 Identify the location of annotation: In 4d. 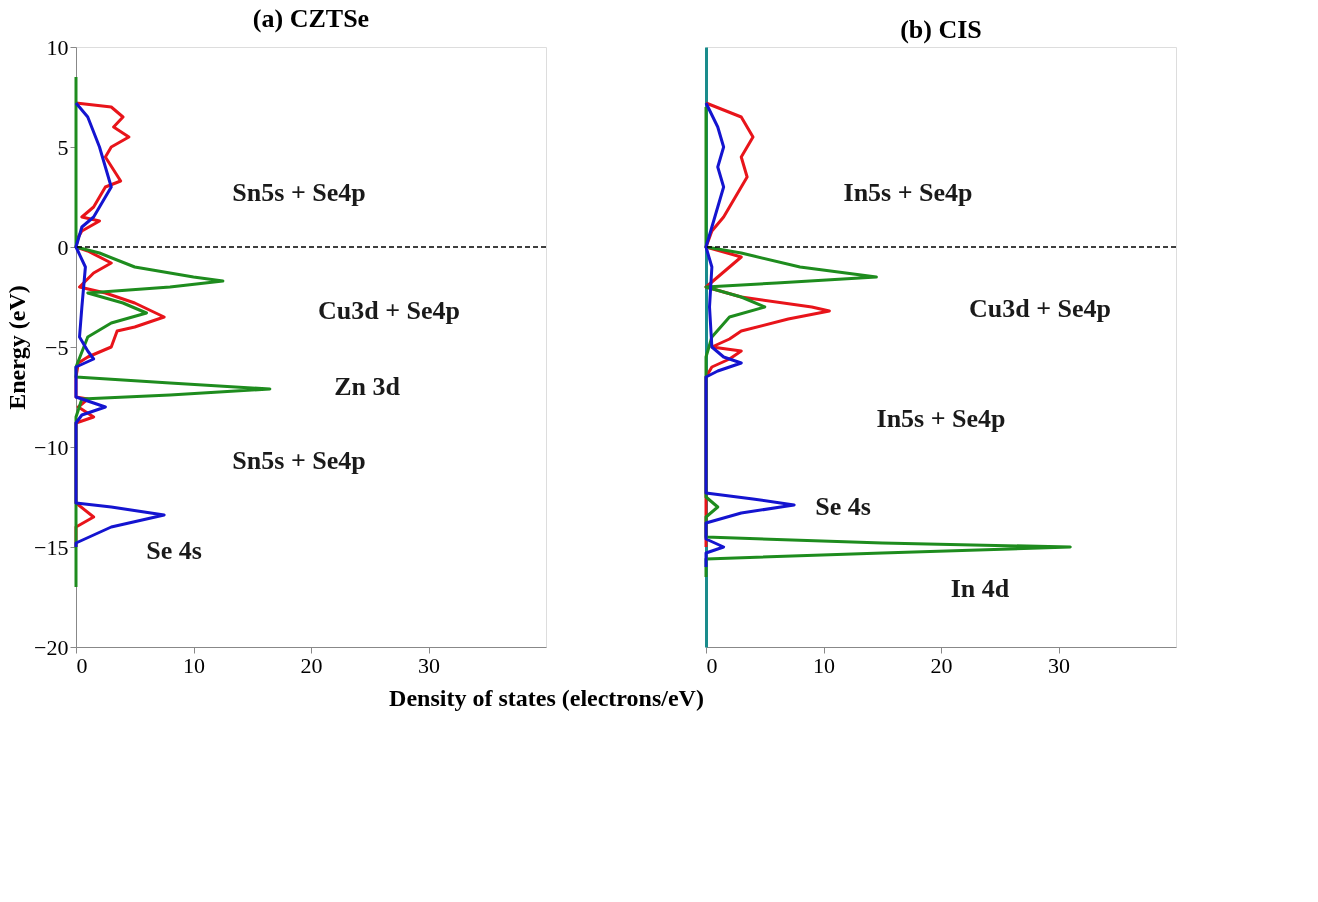
(980, 588).